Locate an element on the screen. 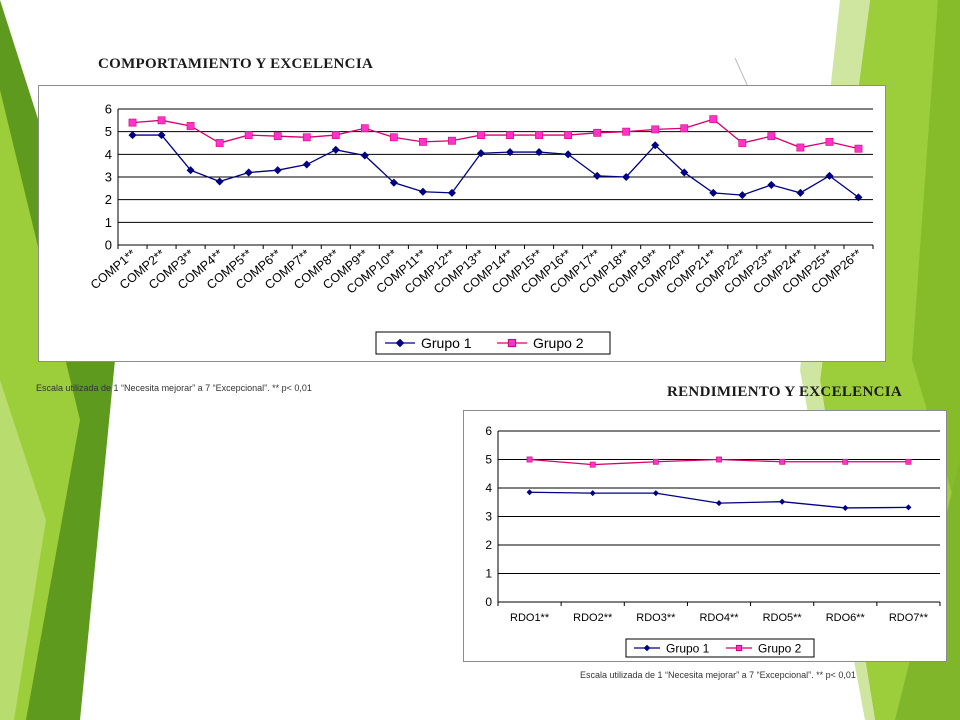 The width and height of the screenshot is (960, 720). top-chart-title: COMPORTAMIENTO Y EXCELENCIA is located at coordinates (236, 64).